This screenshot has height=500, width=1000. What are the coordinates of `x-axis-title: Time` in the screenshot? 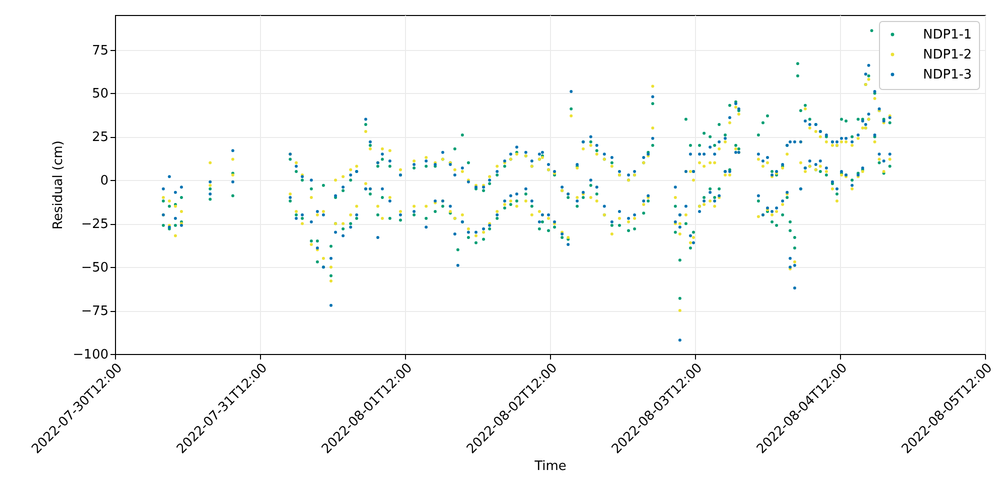 It's located at (550, 466).